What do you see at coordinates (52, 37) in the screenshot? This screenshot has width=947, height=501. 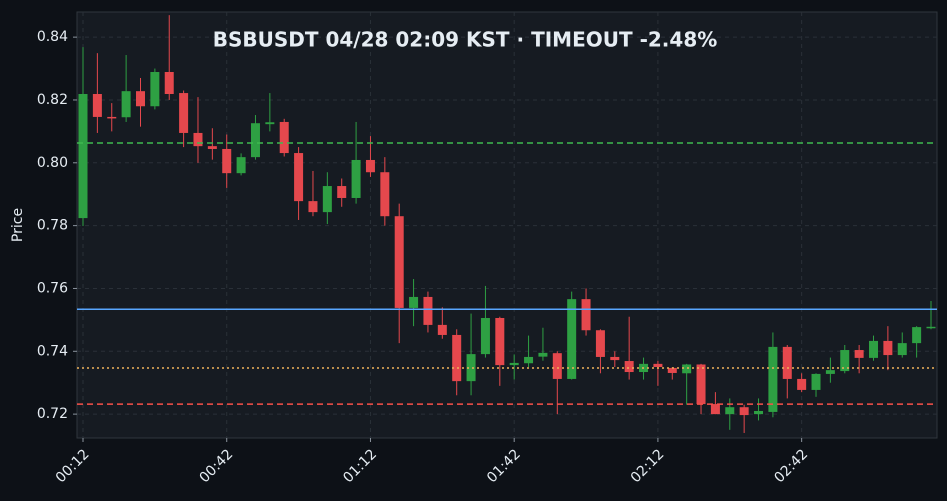 I see `y-tick-label: 0.84` at bounding box center [52, 37].